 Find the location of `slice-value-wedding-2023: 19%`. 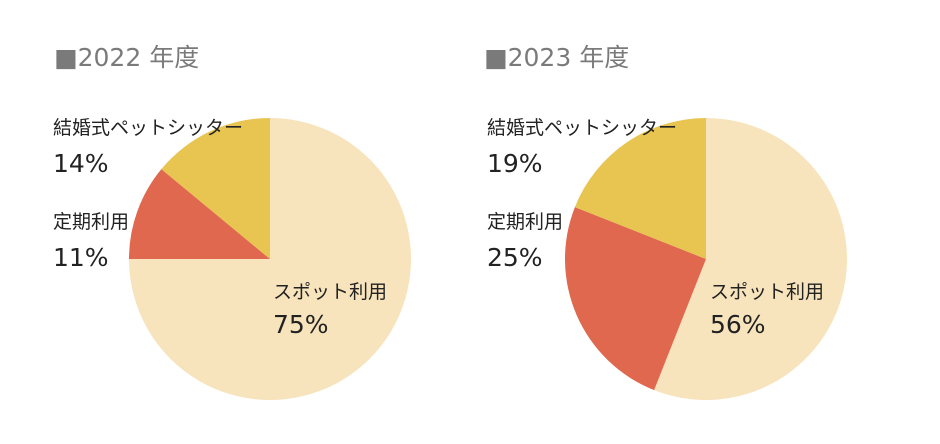

slice-value-wedding-2023: 19% is located at coordinates (515, 163).